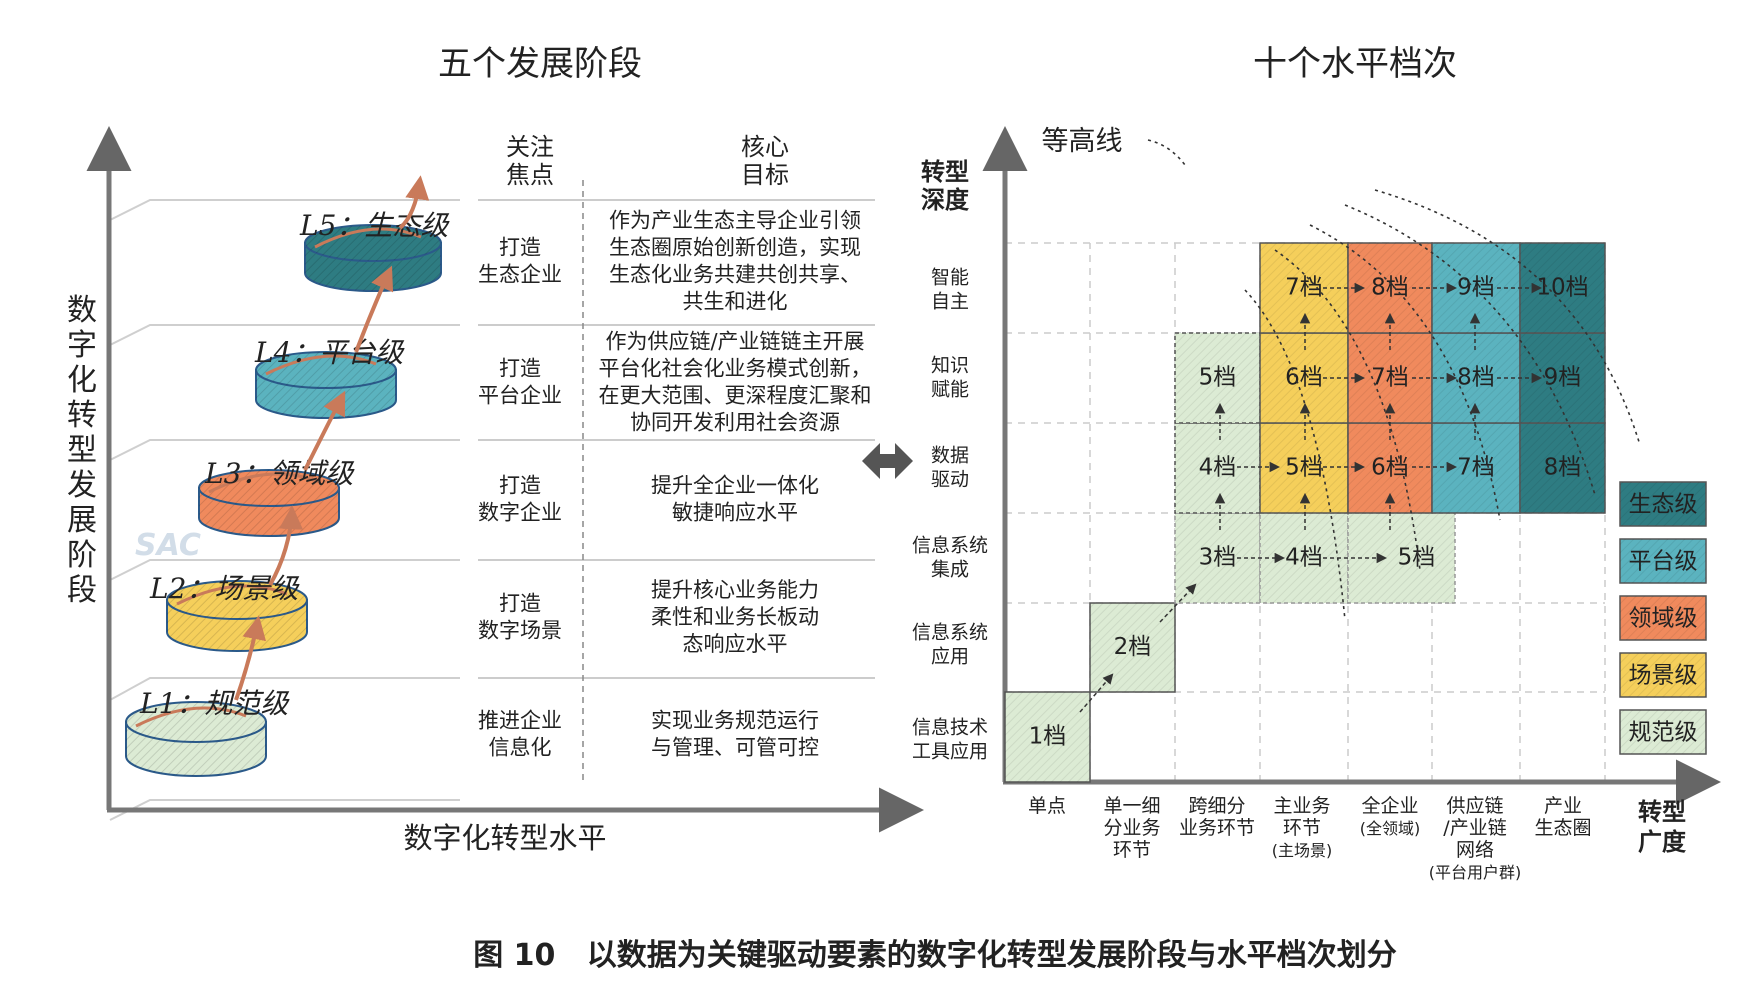 The image size is (1760, 990). I want to click on progression-arrow, so click(1096, 693).